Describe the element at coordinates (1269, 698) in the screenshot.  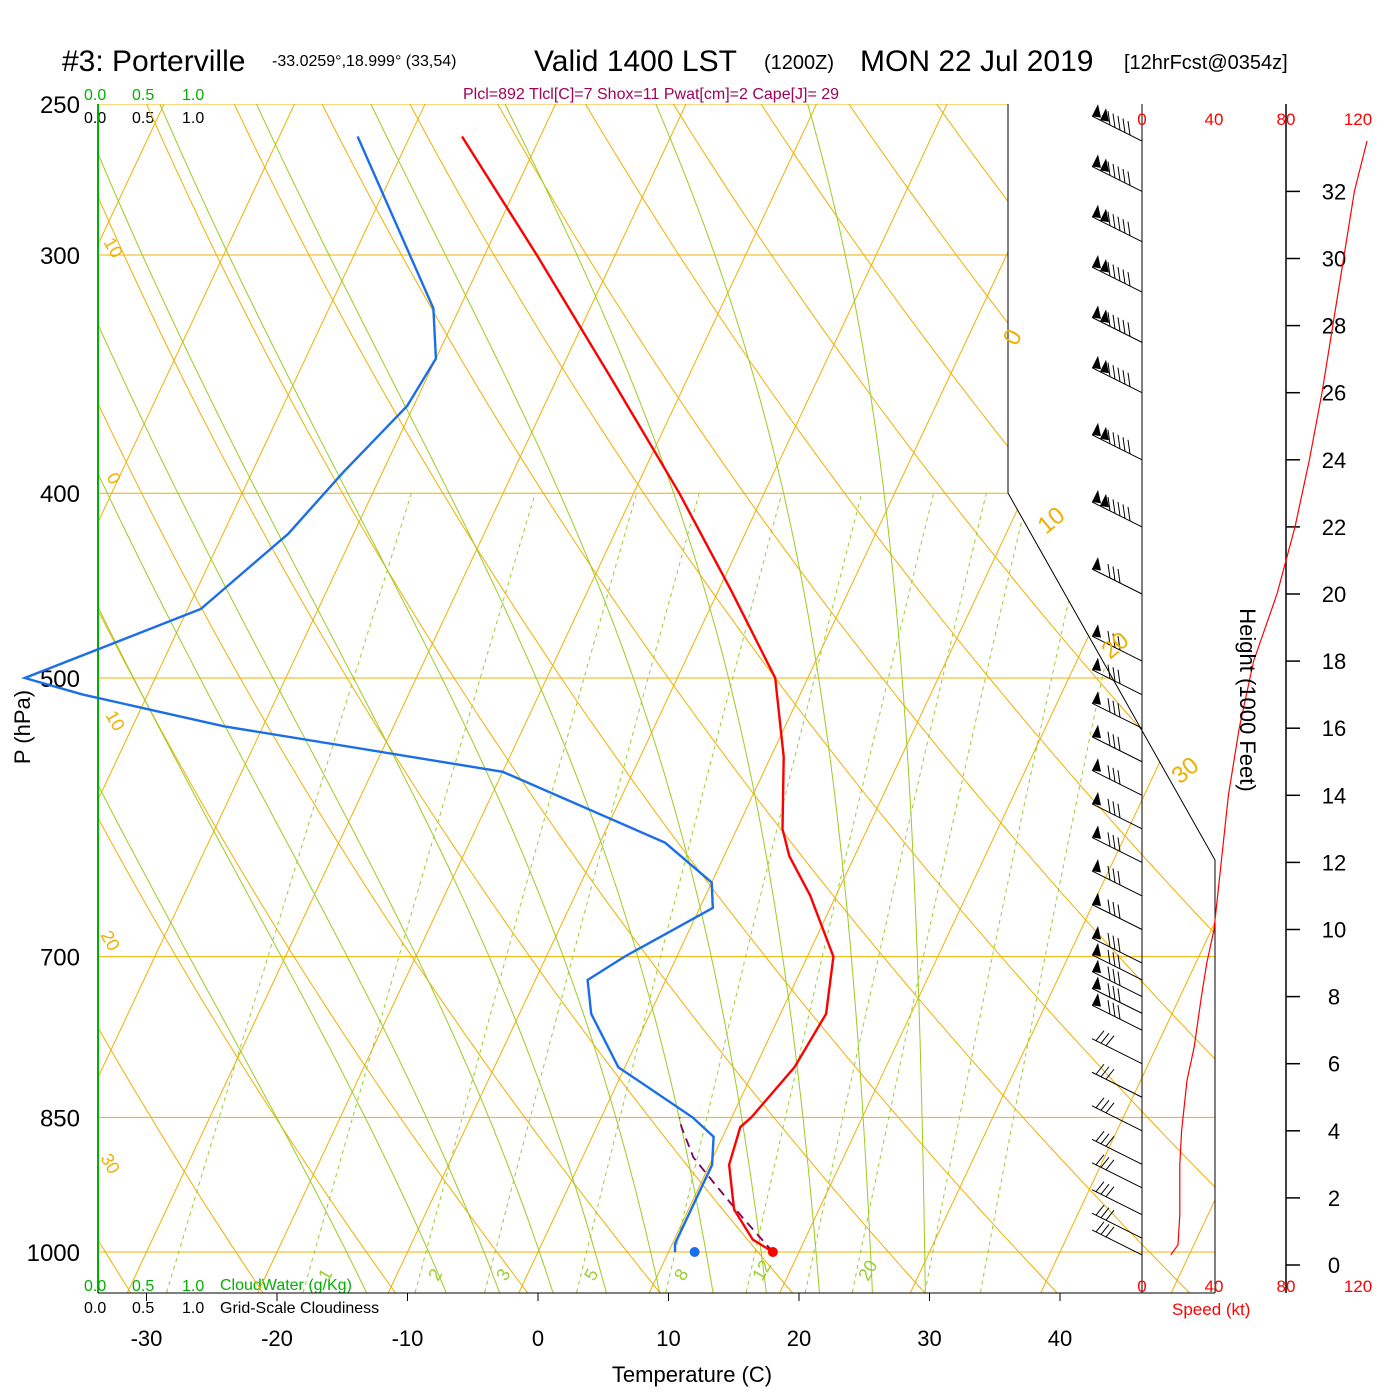
I see `wind-speed-line` at that location.